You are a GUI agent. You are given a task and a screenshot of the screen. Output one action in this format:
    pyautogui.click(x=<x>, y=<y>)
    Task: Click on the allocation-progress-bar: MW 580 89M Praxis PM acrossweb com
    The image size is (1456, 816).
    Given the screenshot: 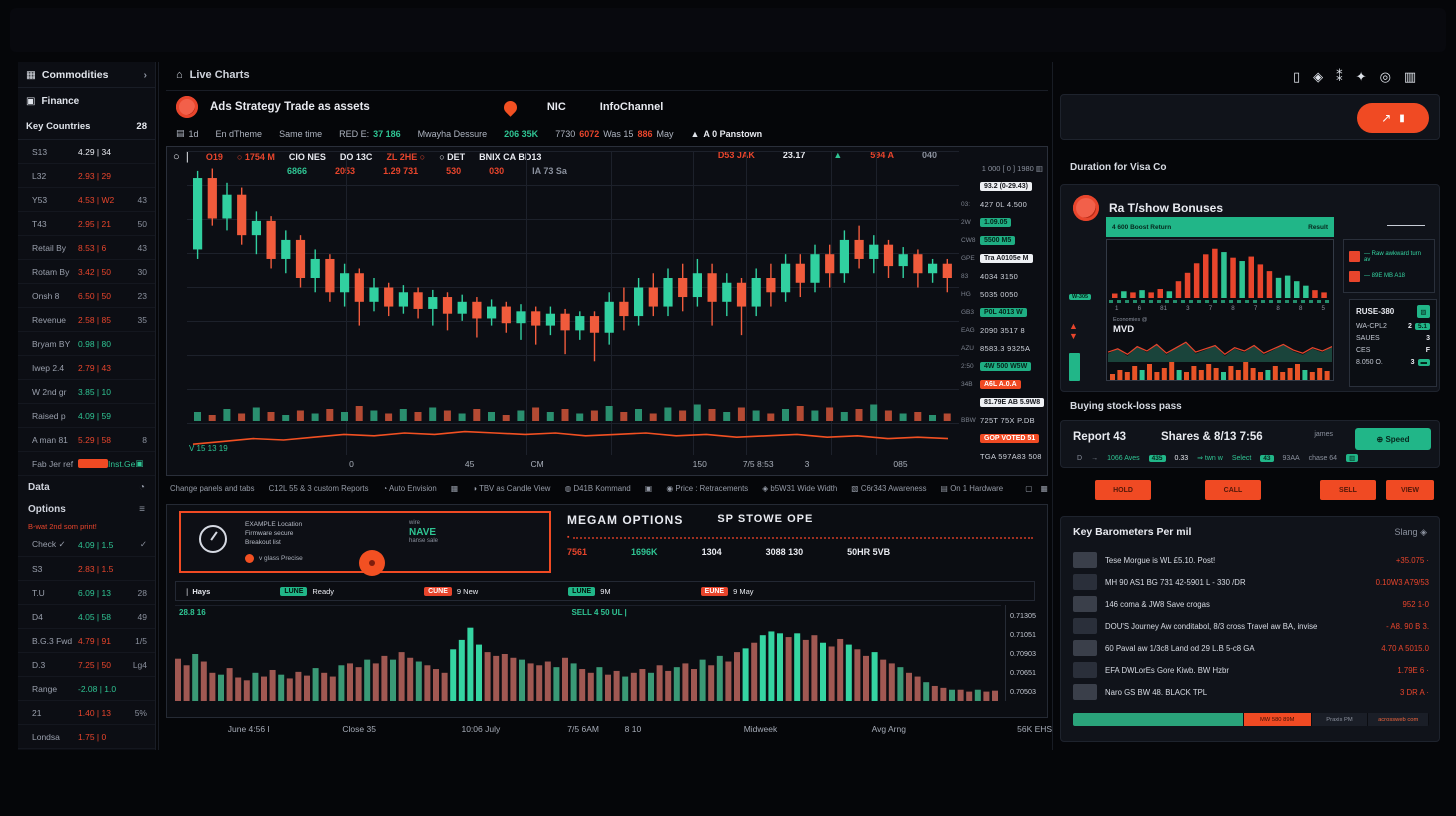 What is the action you would take?
    pyautogui.click(x=1251, y=719)
    